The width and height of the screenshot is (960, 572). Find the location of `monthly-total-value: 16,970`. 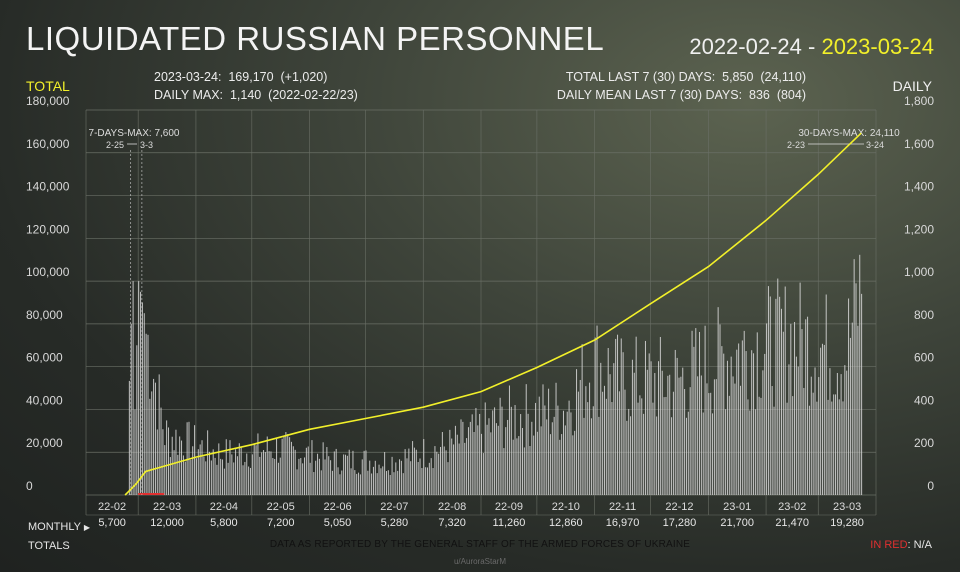

monthly-total-value: 16,970 is located at coordinates (623, 523).